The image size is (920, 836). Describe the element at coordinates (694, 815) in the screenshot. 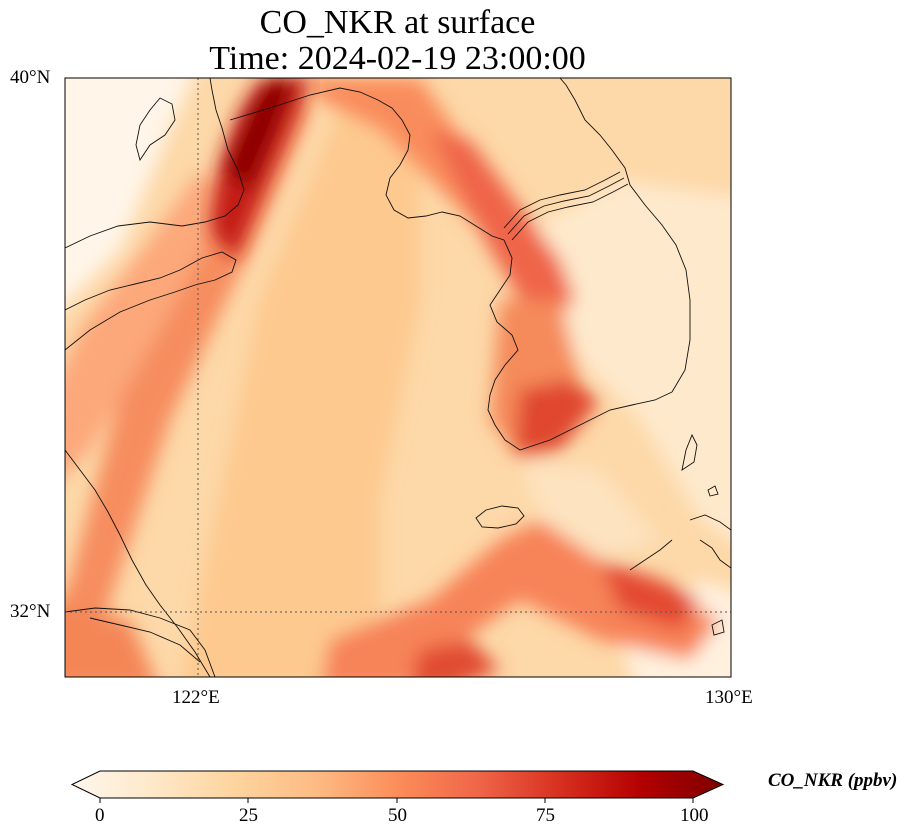

I see `colorbar-tick-label: 100` at that location.